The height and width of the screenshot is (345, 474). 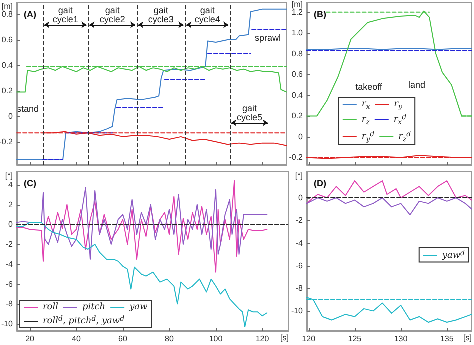 I want to click on annotation: gait cycle1, so click(x=65, y=15).